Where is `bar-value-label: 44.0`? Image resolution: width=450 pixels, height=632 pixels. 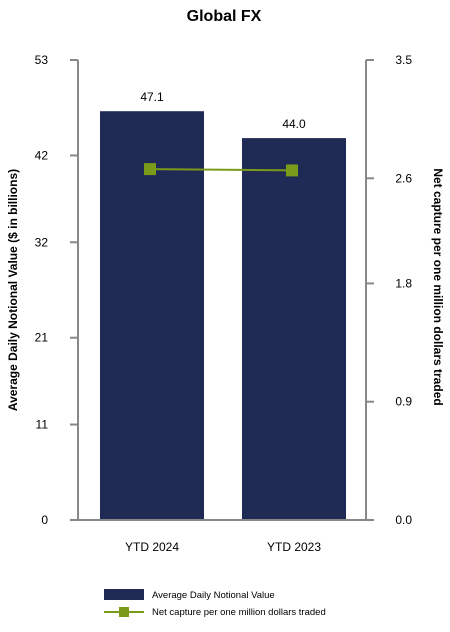
bar-value-label: 44.0 is located at coordinates (294, 124).